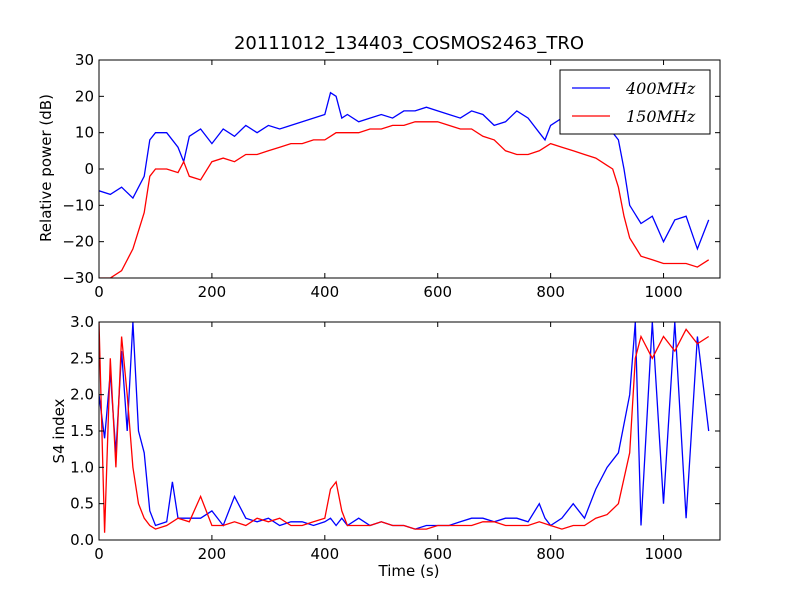  What do you see at coordinates (82, 431) in the screenshot?
I see `y-tick-label: 1.5` at bounding box center [82, 431].